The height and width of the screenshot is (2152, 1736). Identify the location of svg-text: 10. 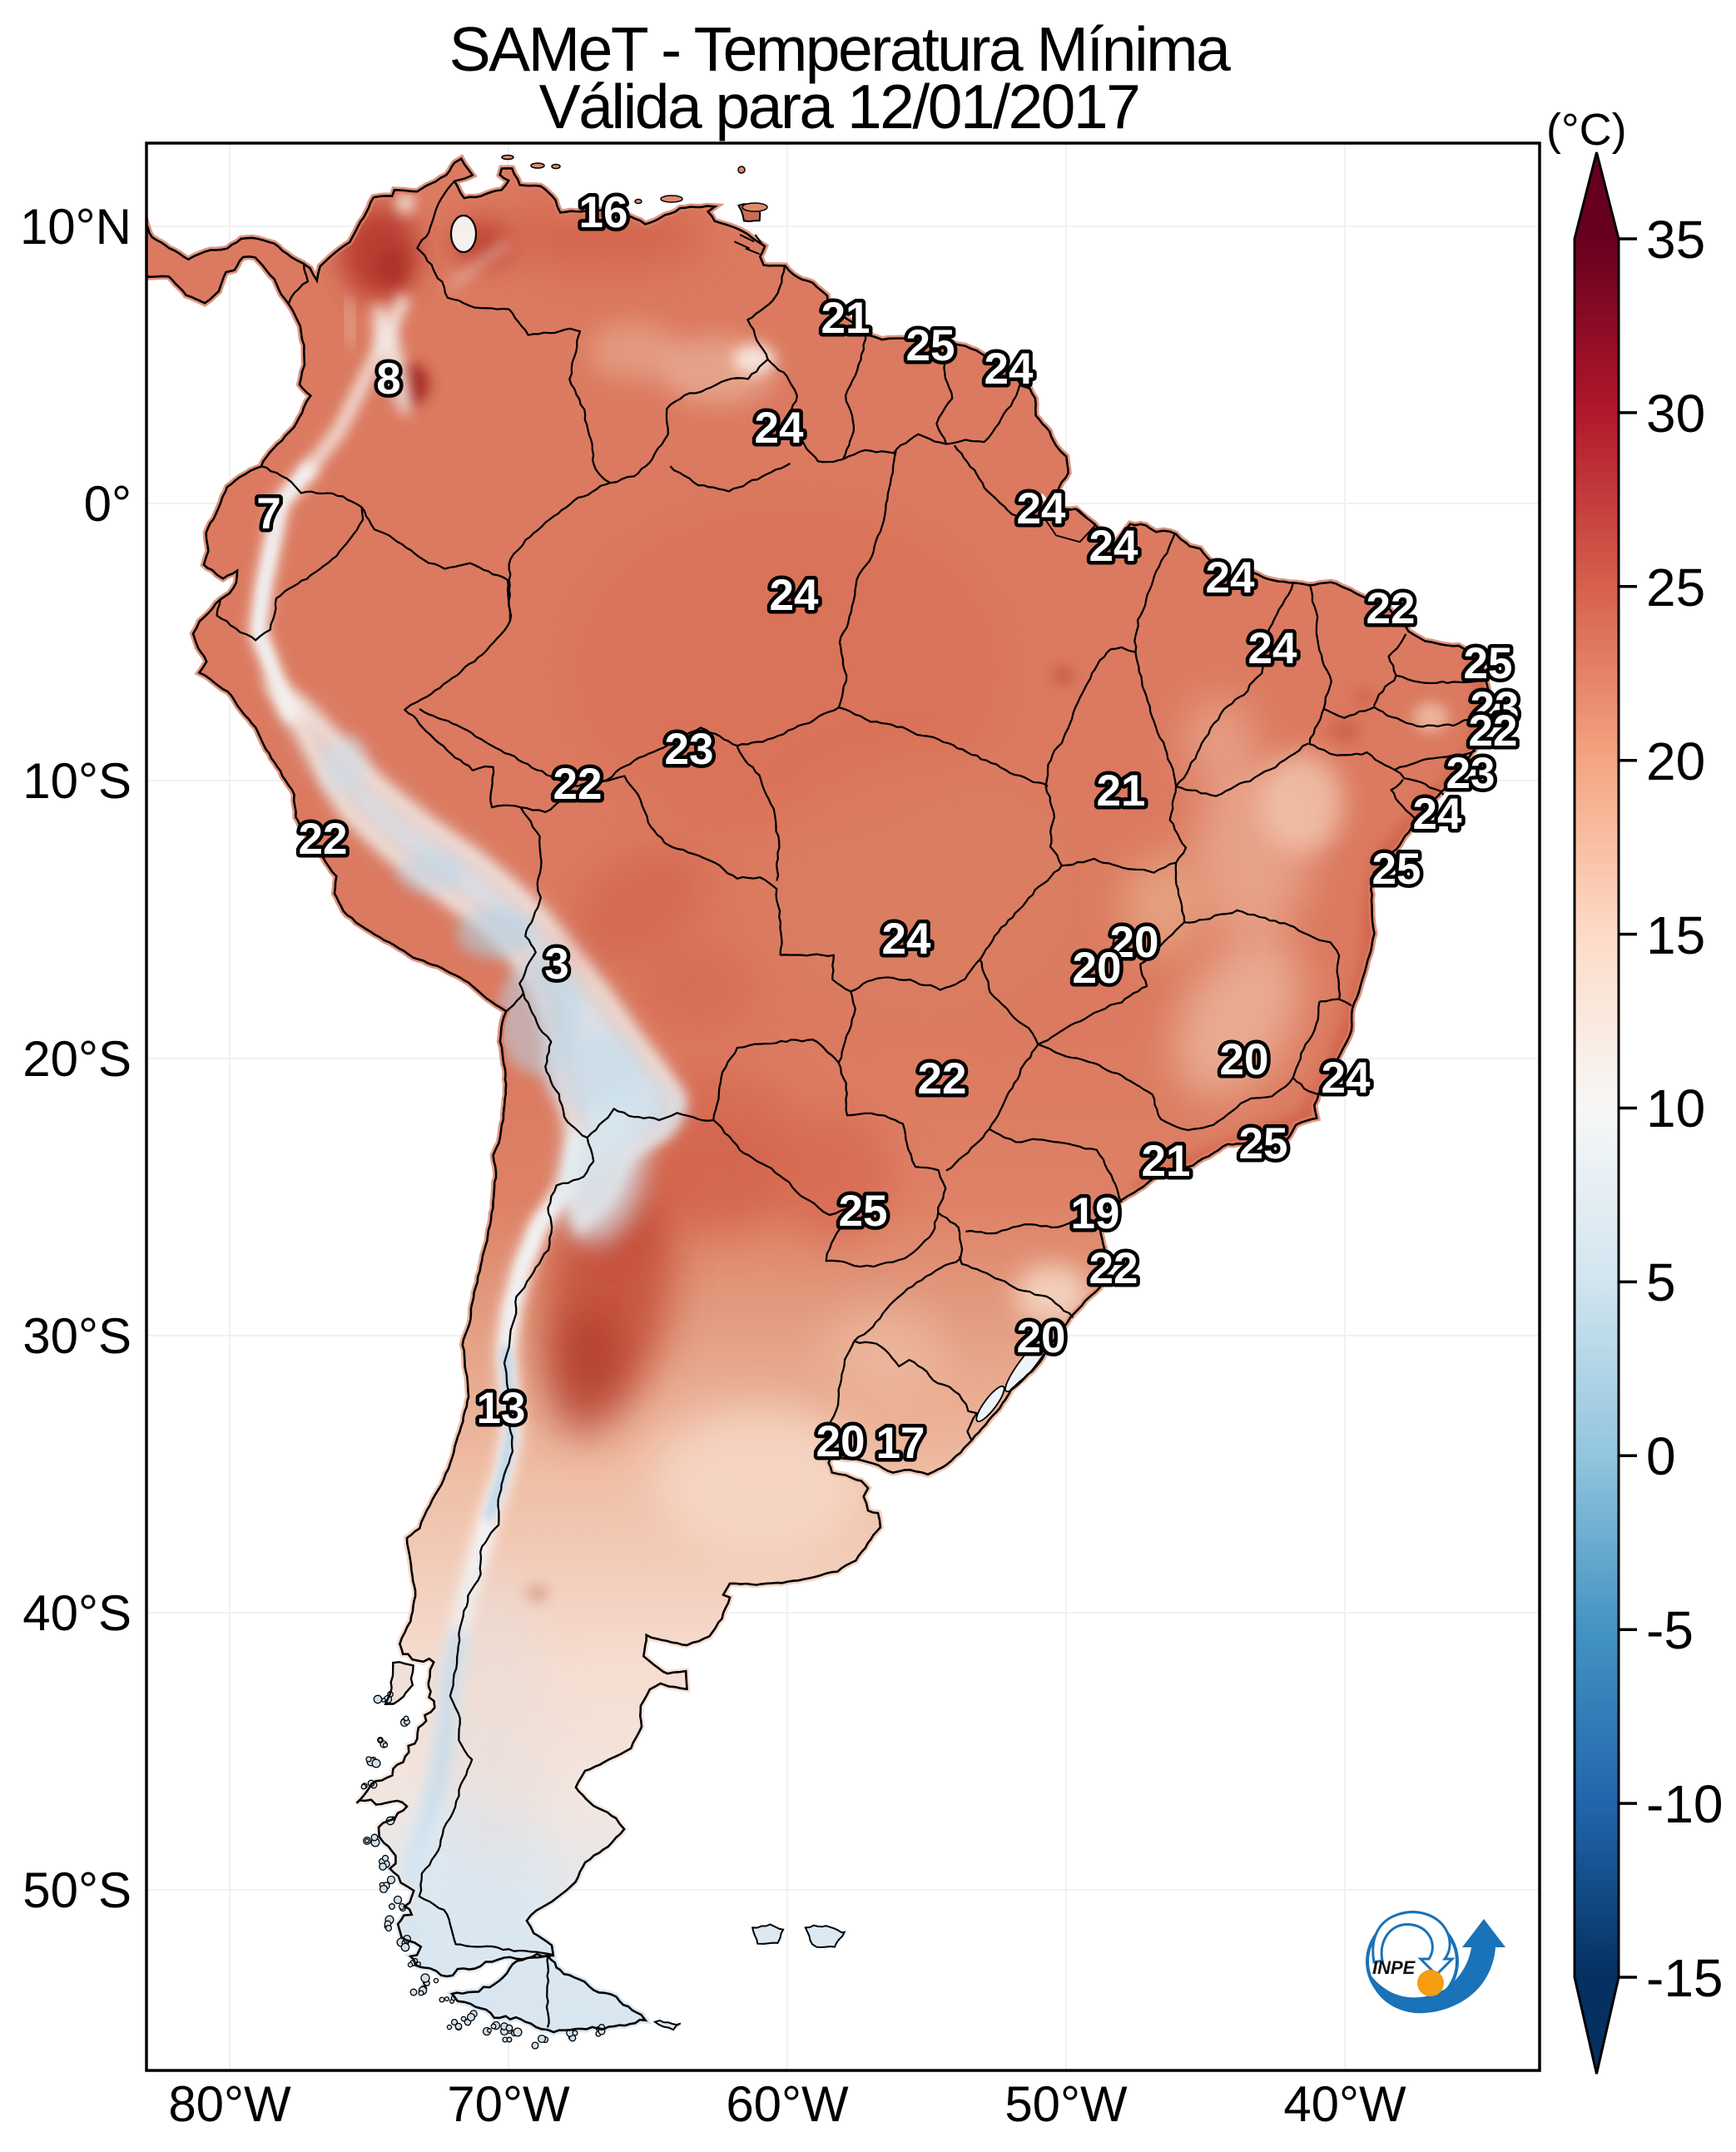
(1675, 1108).